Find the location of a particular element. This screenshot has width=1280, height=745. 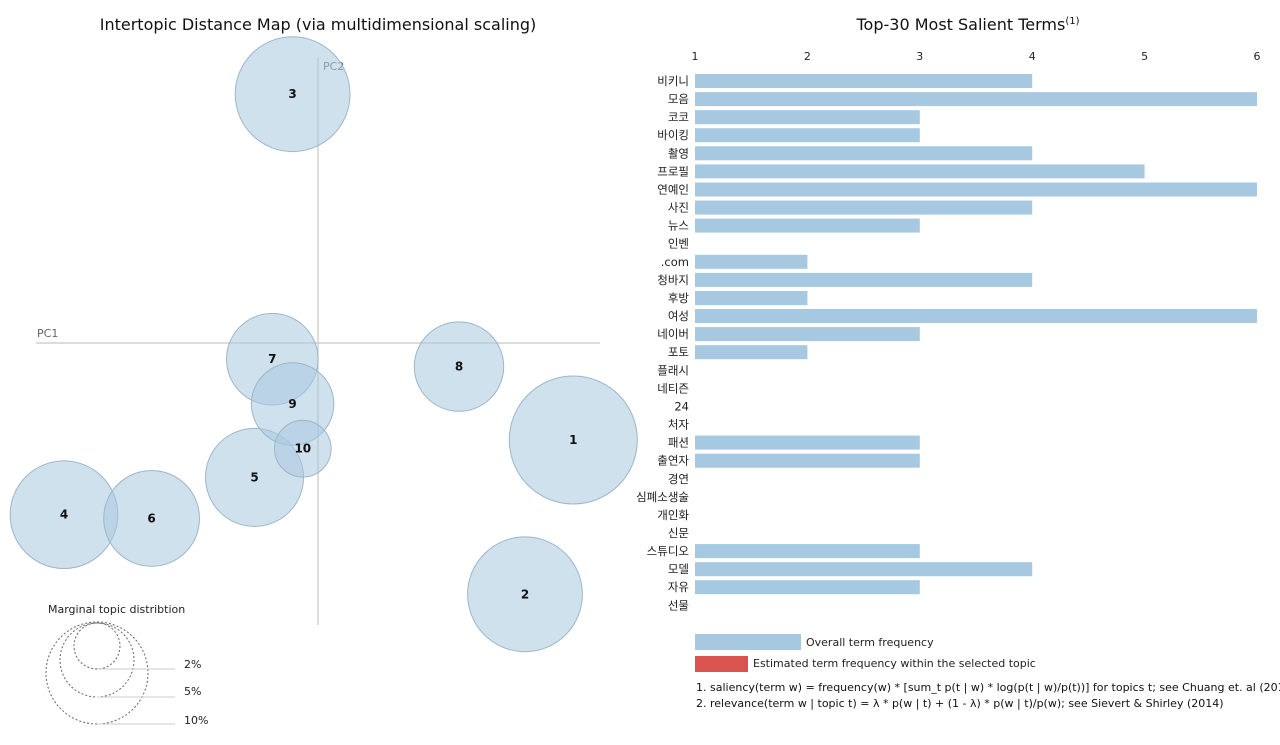

topic-label-3: 3 is located at coordinates (292, 94).